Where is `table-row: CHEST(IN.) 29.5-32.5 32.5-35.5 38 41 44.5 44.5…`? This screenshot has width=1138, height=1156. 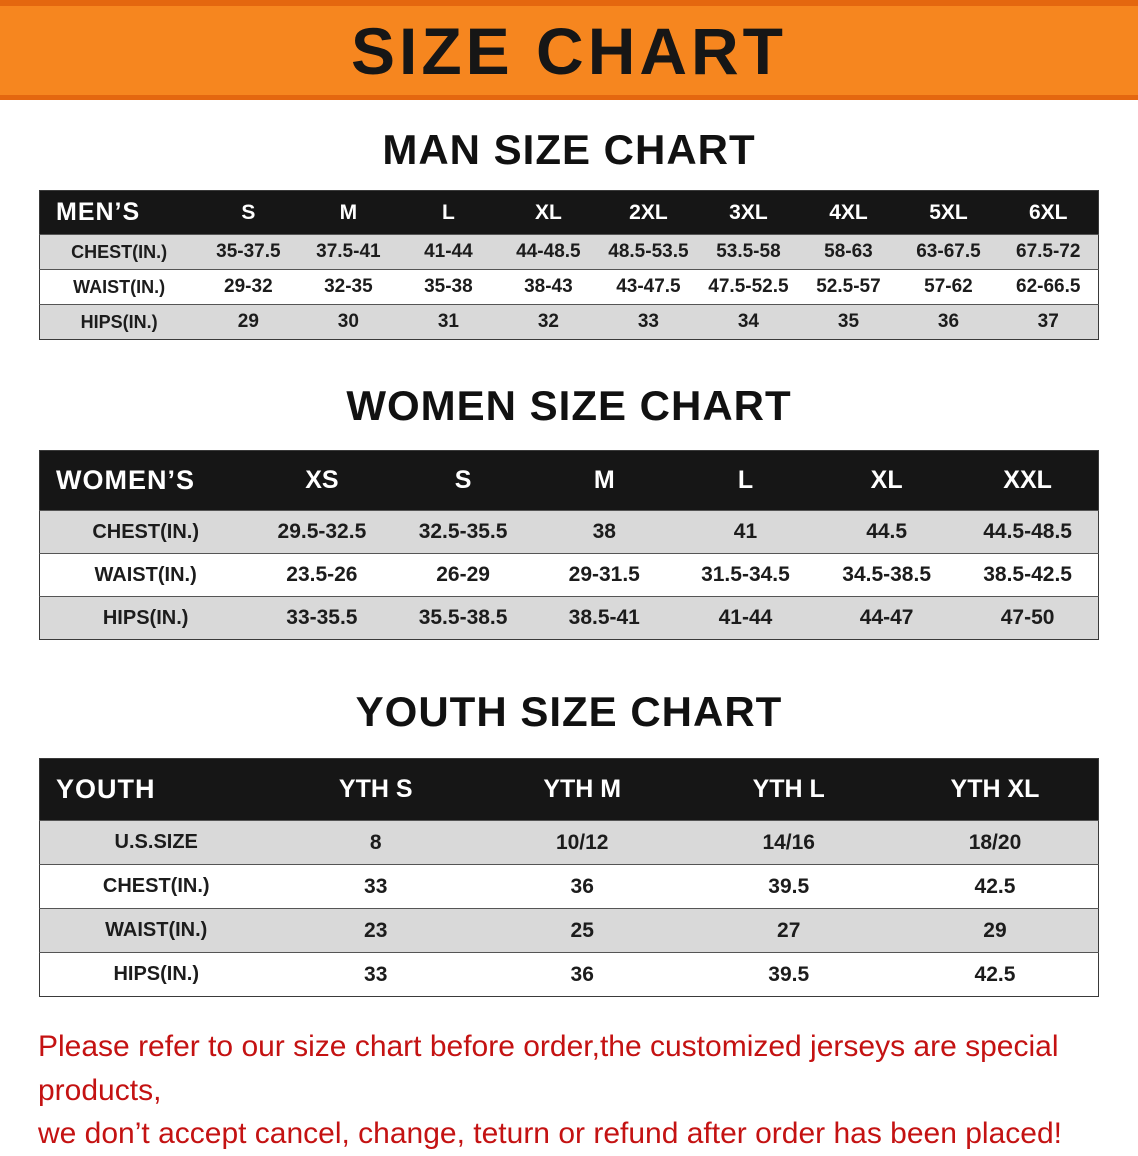 table-row: CHEST(IN.) 29.5-32.5 32.5-35.5 38 41 44.5 44.5… is located at coordinates (569, 532).